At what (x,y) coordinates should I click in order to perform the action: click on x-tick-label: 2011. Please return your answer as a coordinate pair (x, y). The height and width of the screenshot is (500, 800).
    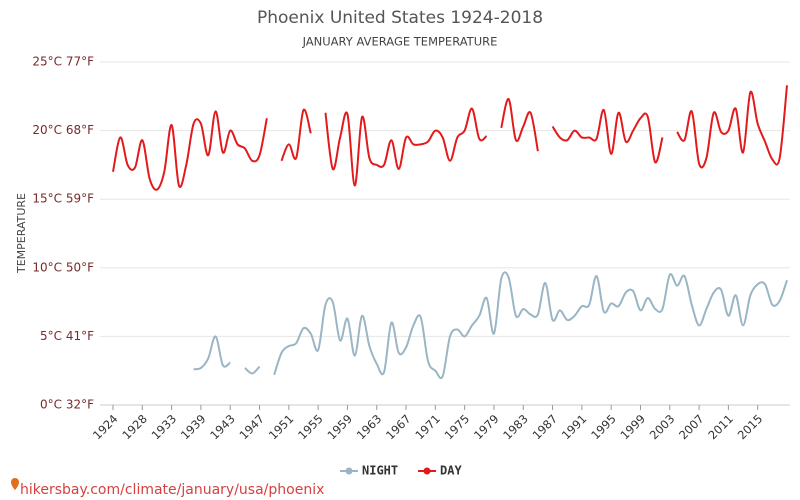
    Looking at the image, I should click on (720, 427).